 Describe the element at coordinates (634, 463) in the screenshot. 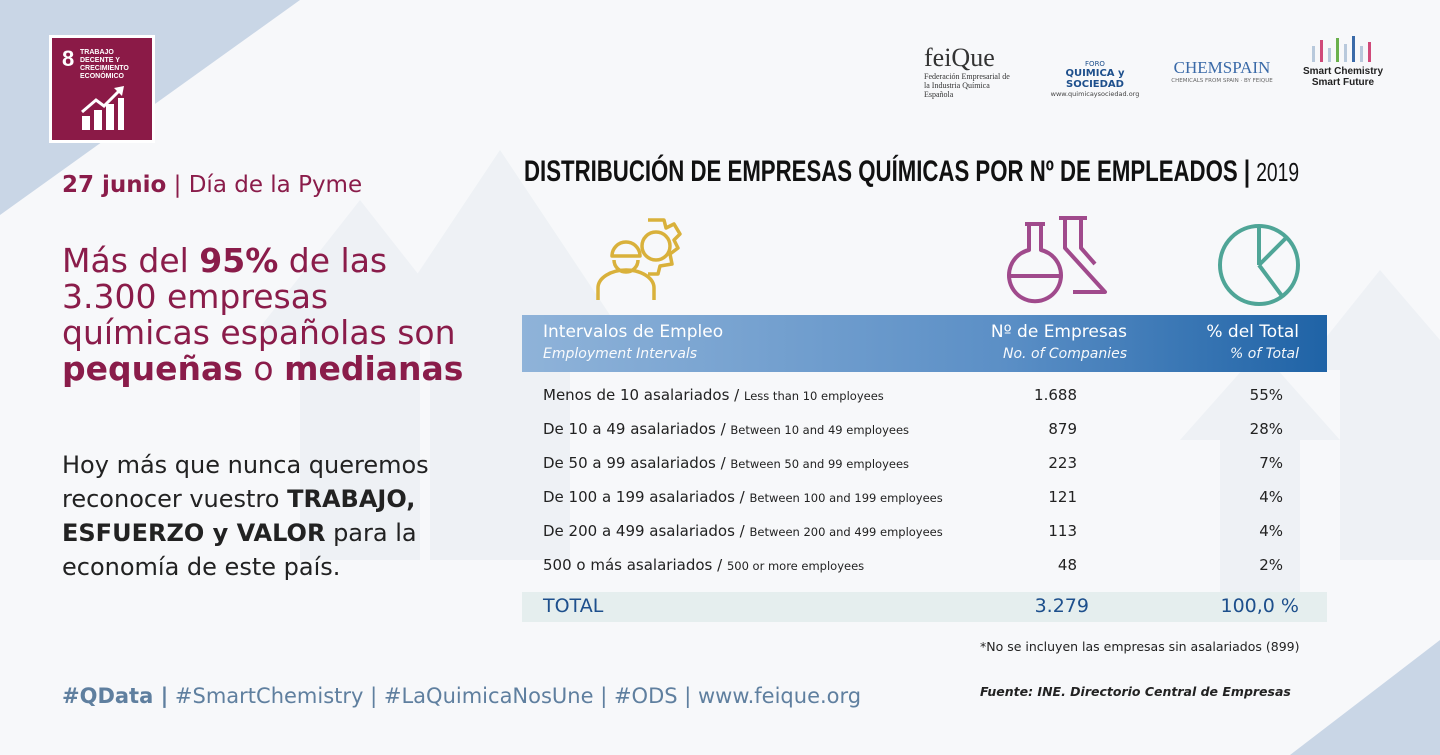

I see `interval-es: De 50 a 99 asalariados /` at that location.